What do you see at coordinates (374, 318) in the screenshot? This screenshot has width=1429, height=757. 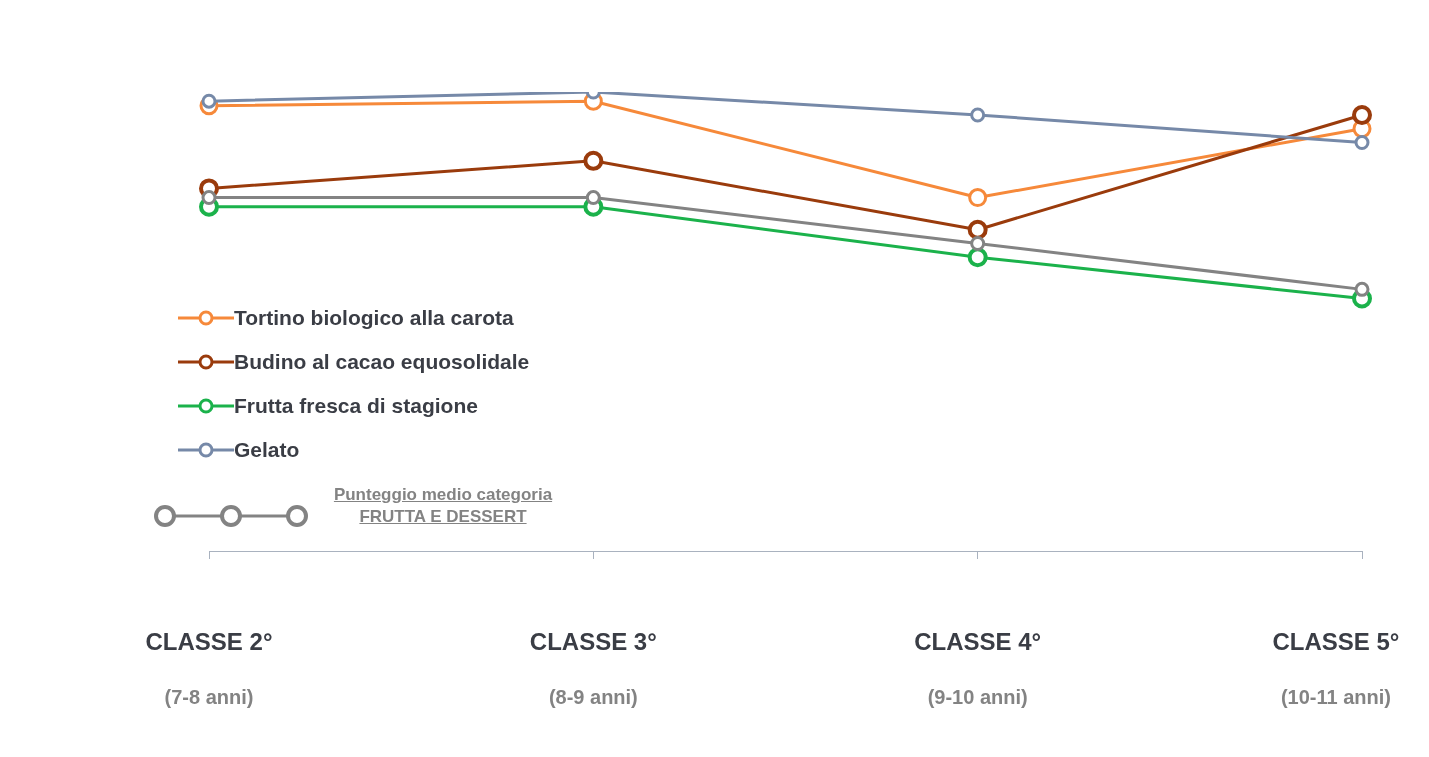 I see `legend-label: Tortino biologico alla carota` at bounding box center [374, 318].